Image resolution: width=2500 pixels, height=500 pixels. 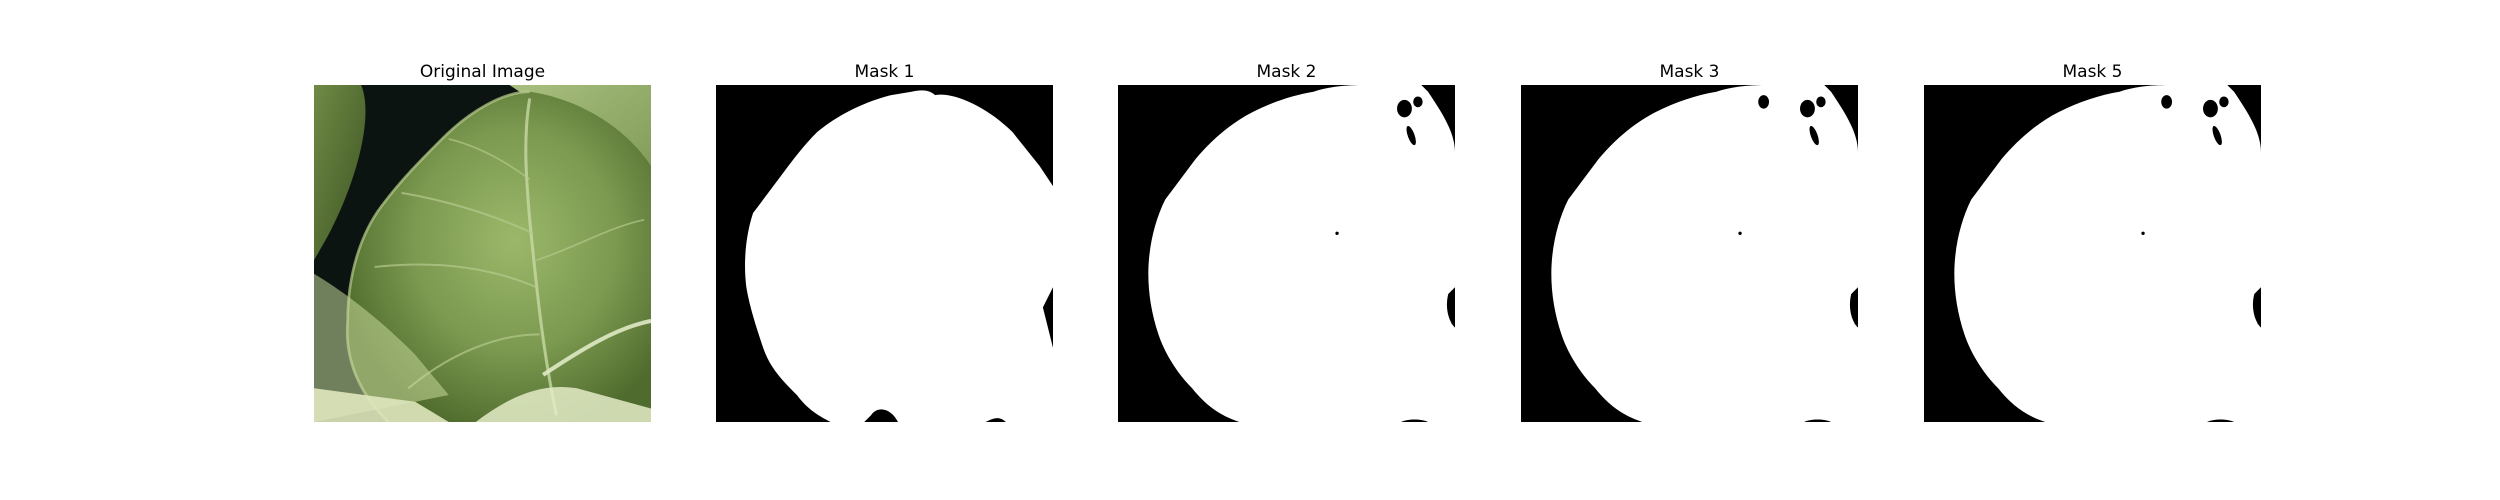 What do you see at coordinates (2092, 253) in the screenshot?
I see `mask-5-image` at bounding box center [2092, 253].